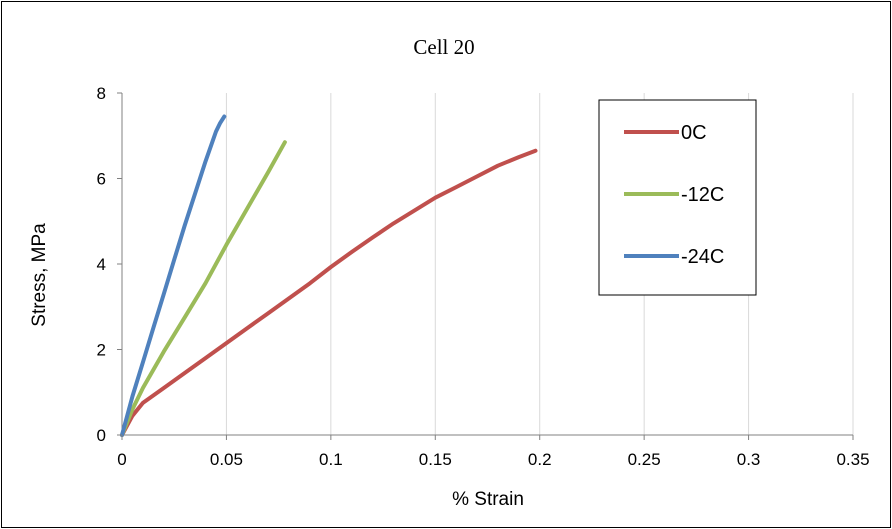 Image resolution: width=892 pixels, height=529 pixels. Describe the element at coordinates (749, 459) in the screenshot. I see `x-tick-label: 0.3` at that location.